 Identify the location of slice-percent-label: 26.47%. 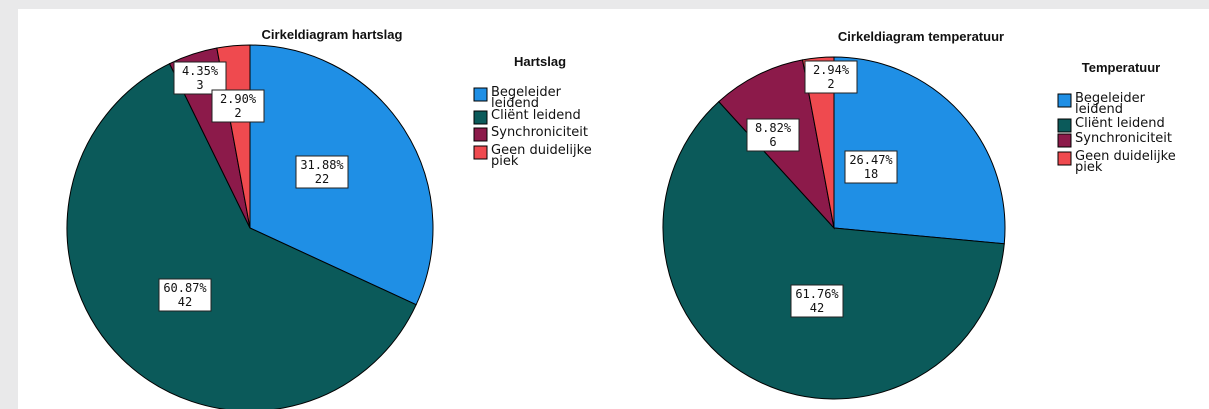
(871, 160).